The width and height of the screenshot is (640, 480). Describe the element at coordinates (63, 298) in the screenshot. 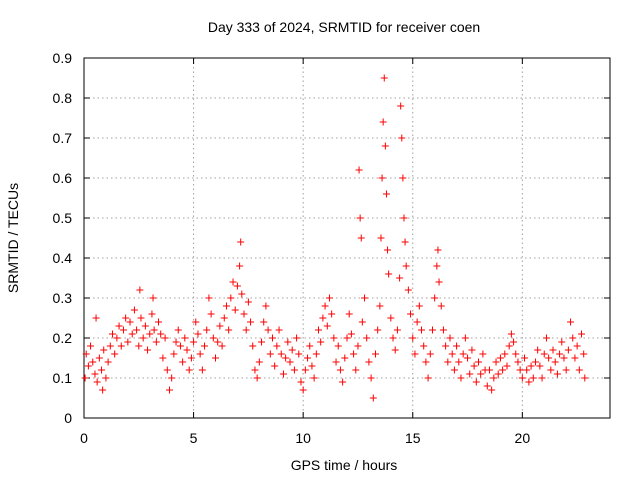

I see `y-tick-label: 0.3` at that location.